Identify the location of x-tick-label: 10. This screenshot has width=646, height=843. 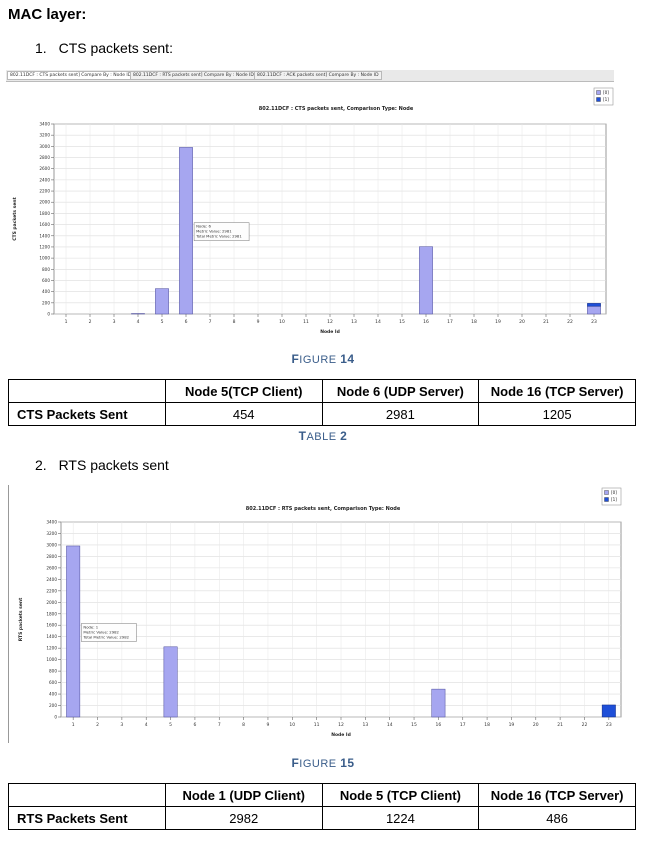
(292, 725).